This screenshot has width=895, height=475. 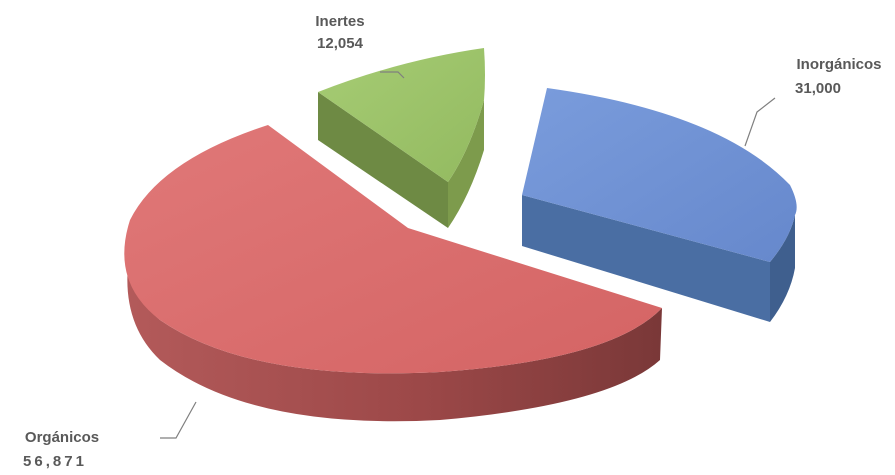 I want to click on value-organicos: 56,871, so click(x=55, y=461).